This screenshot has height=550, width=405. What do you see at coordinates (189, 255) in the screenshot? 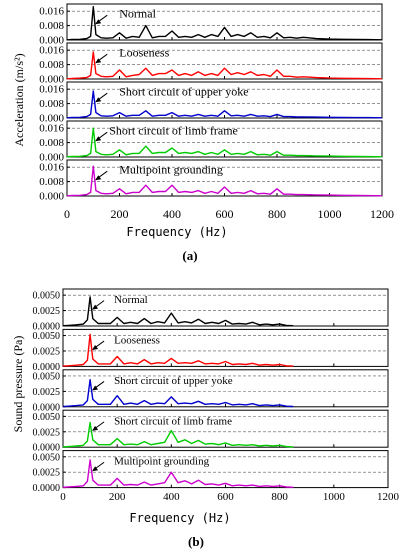
I see `panel-a-caption: (a)` at bounding box center [189, 255].